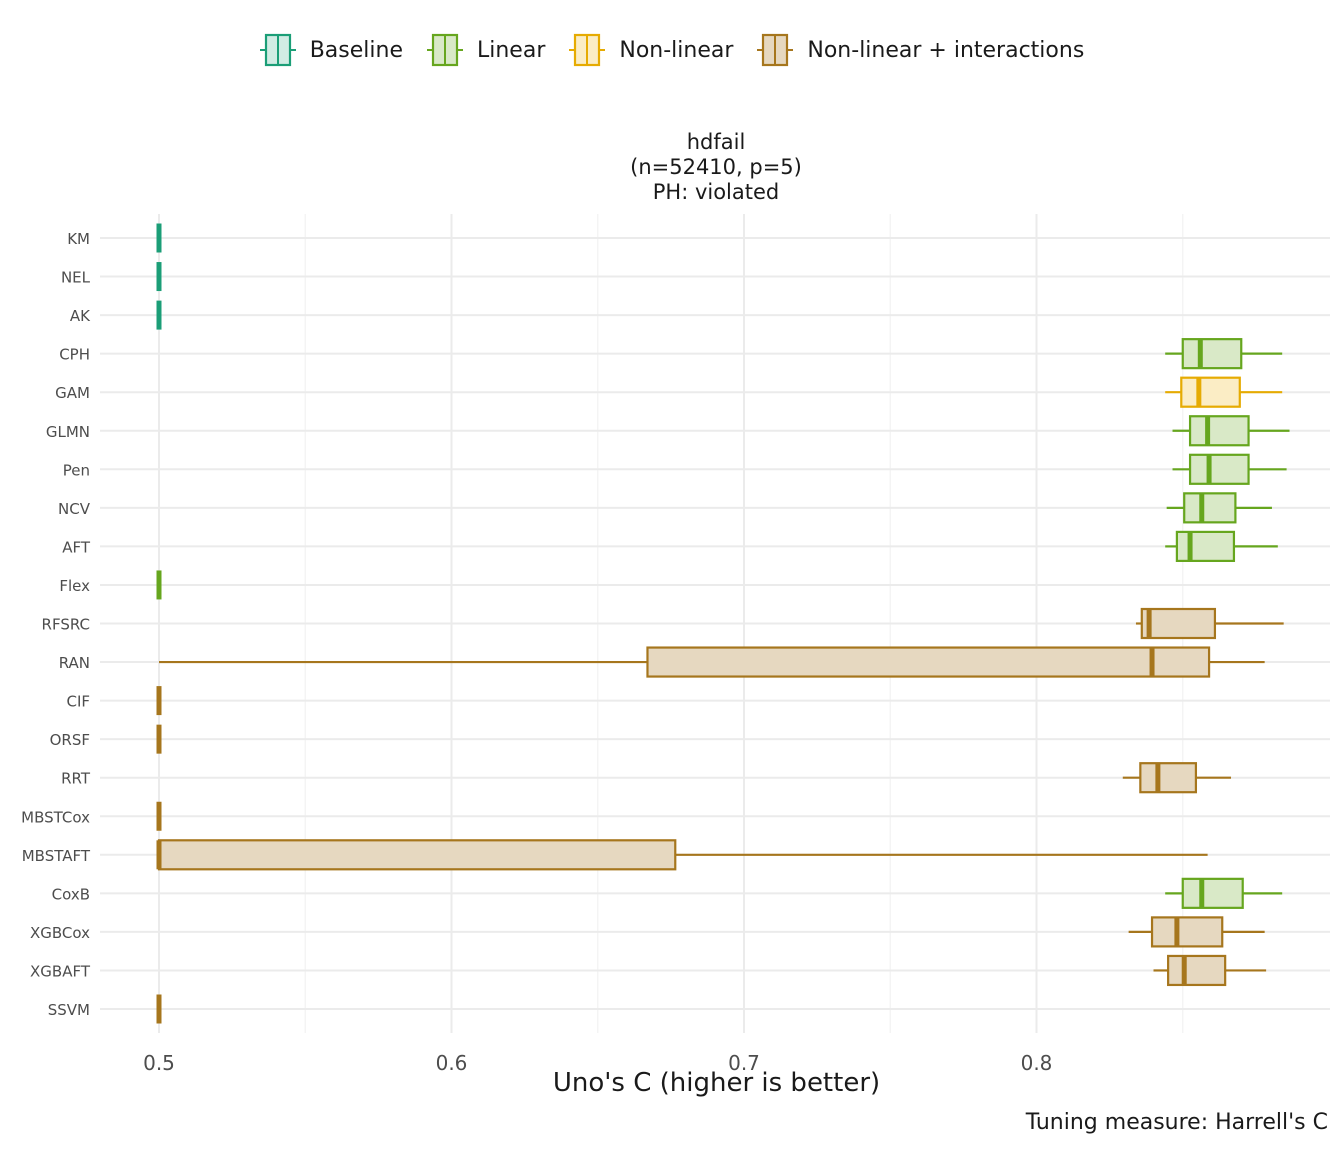 This screenshot has width=1344, height=1152. Describe the element at coordinates (159, 1063) in the screenshot. I see `x-tick-label: 0.5` at that location.